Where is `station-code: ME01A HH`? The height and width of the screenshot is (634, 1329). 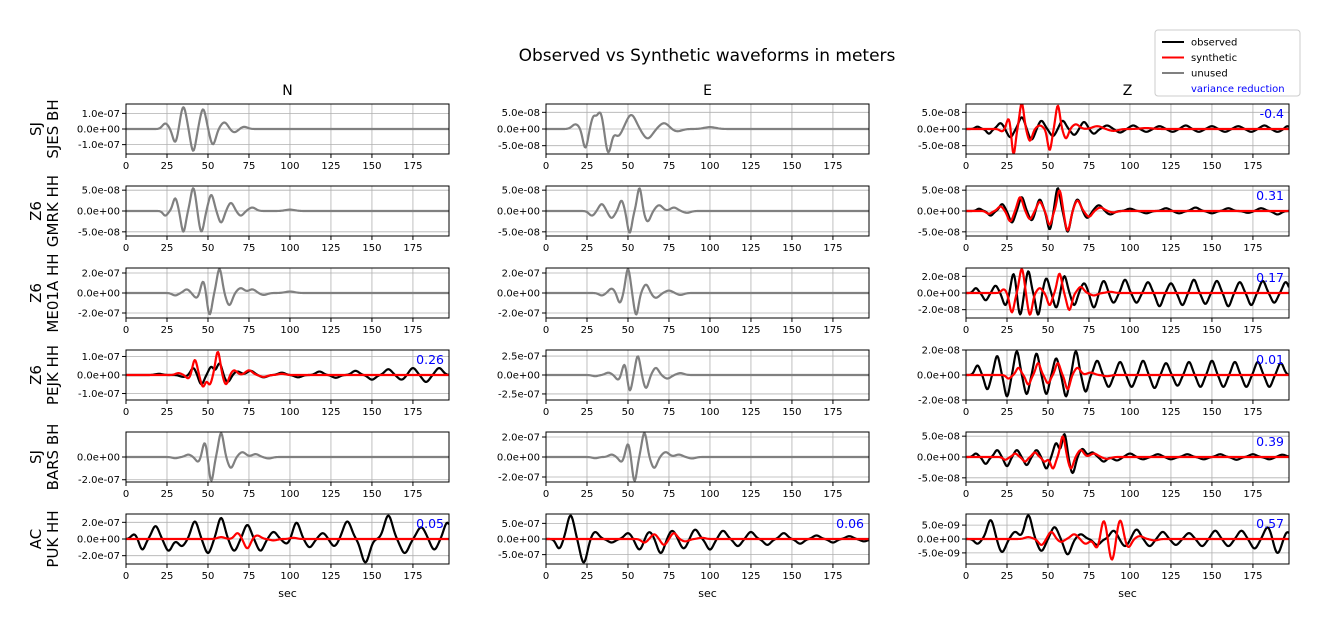
station-code: ME01A HH is located at coordinates (53, 292).